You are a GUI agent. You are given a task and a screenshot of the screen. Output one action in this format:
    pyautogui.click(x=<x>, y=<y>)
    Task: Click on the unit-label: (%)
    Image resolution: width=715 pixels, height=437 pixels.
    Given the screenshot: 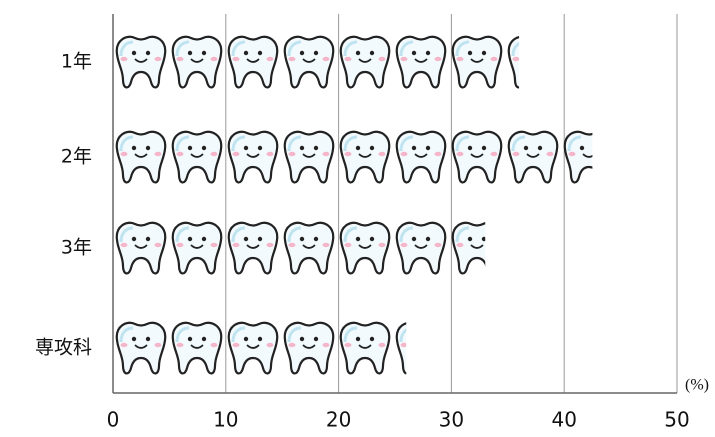 What is the action you would take?
    pyautogui.click(x=697, y=385)
    